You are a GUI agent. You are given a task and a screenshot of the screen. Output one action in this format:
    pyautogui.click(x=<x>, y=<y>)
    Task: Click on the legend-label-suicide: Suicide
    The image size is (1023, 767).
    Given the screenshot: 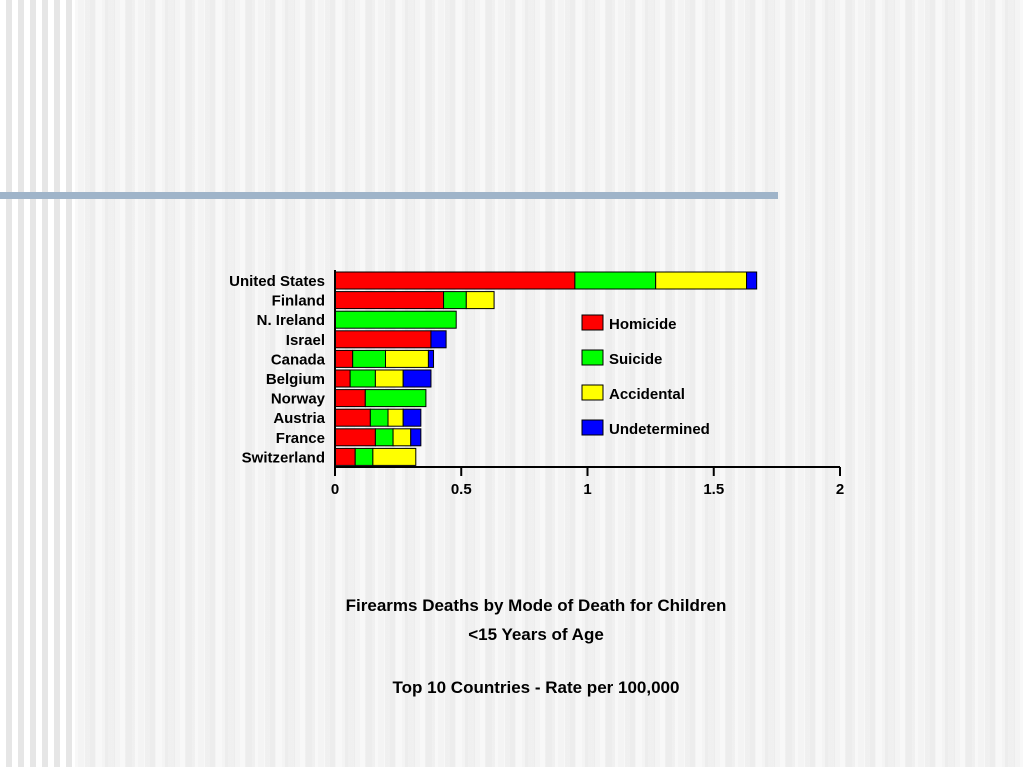 What is the action you would take?
    pyautogui.click(x=635, y=359)
    